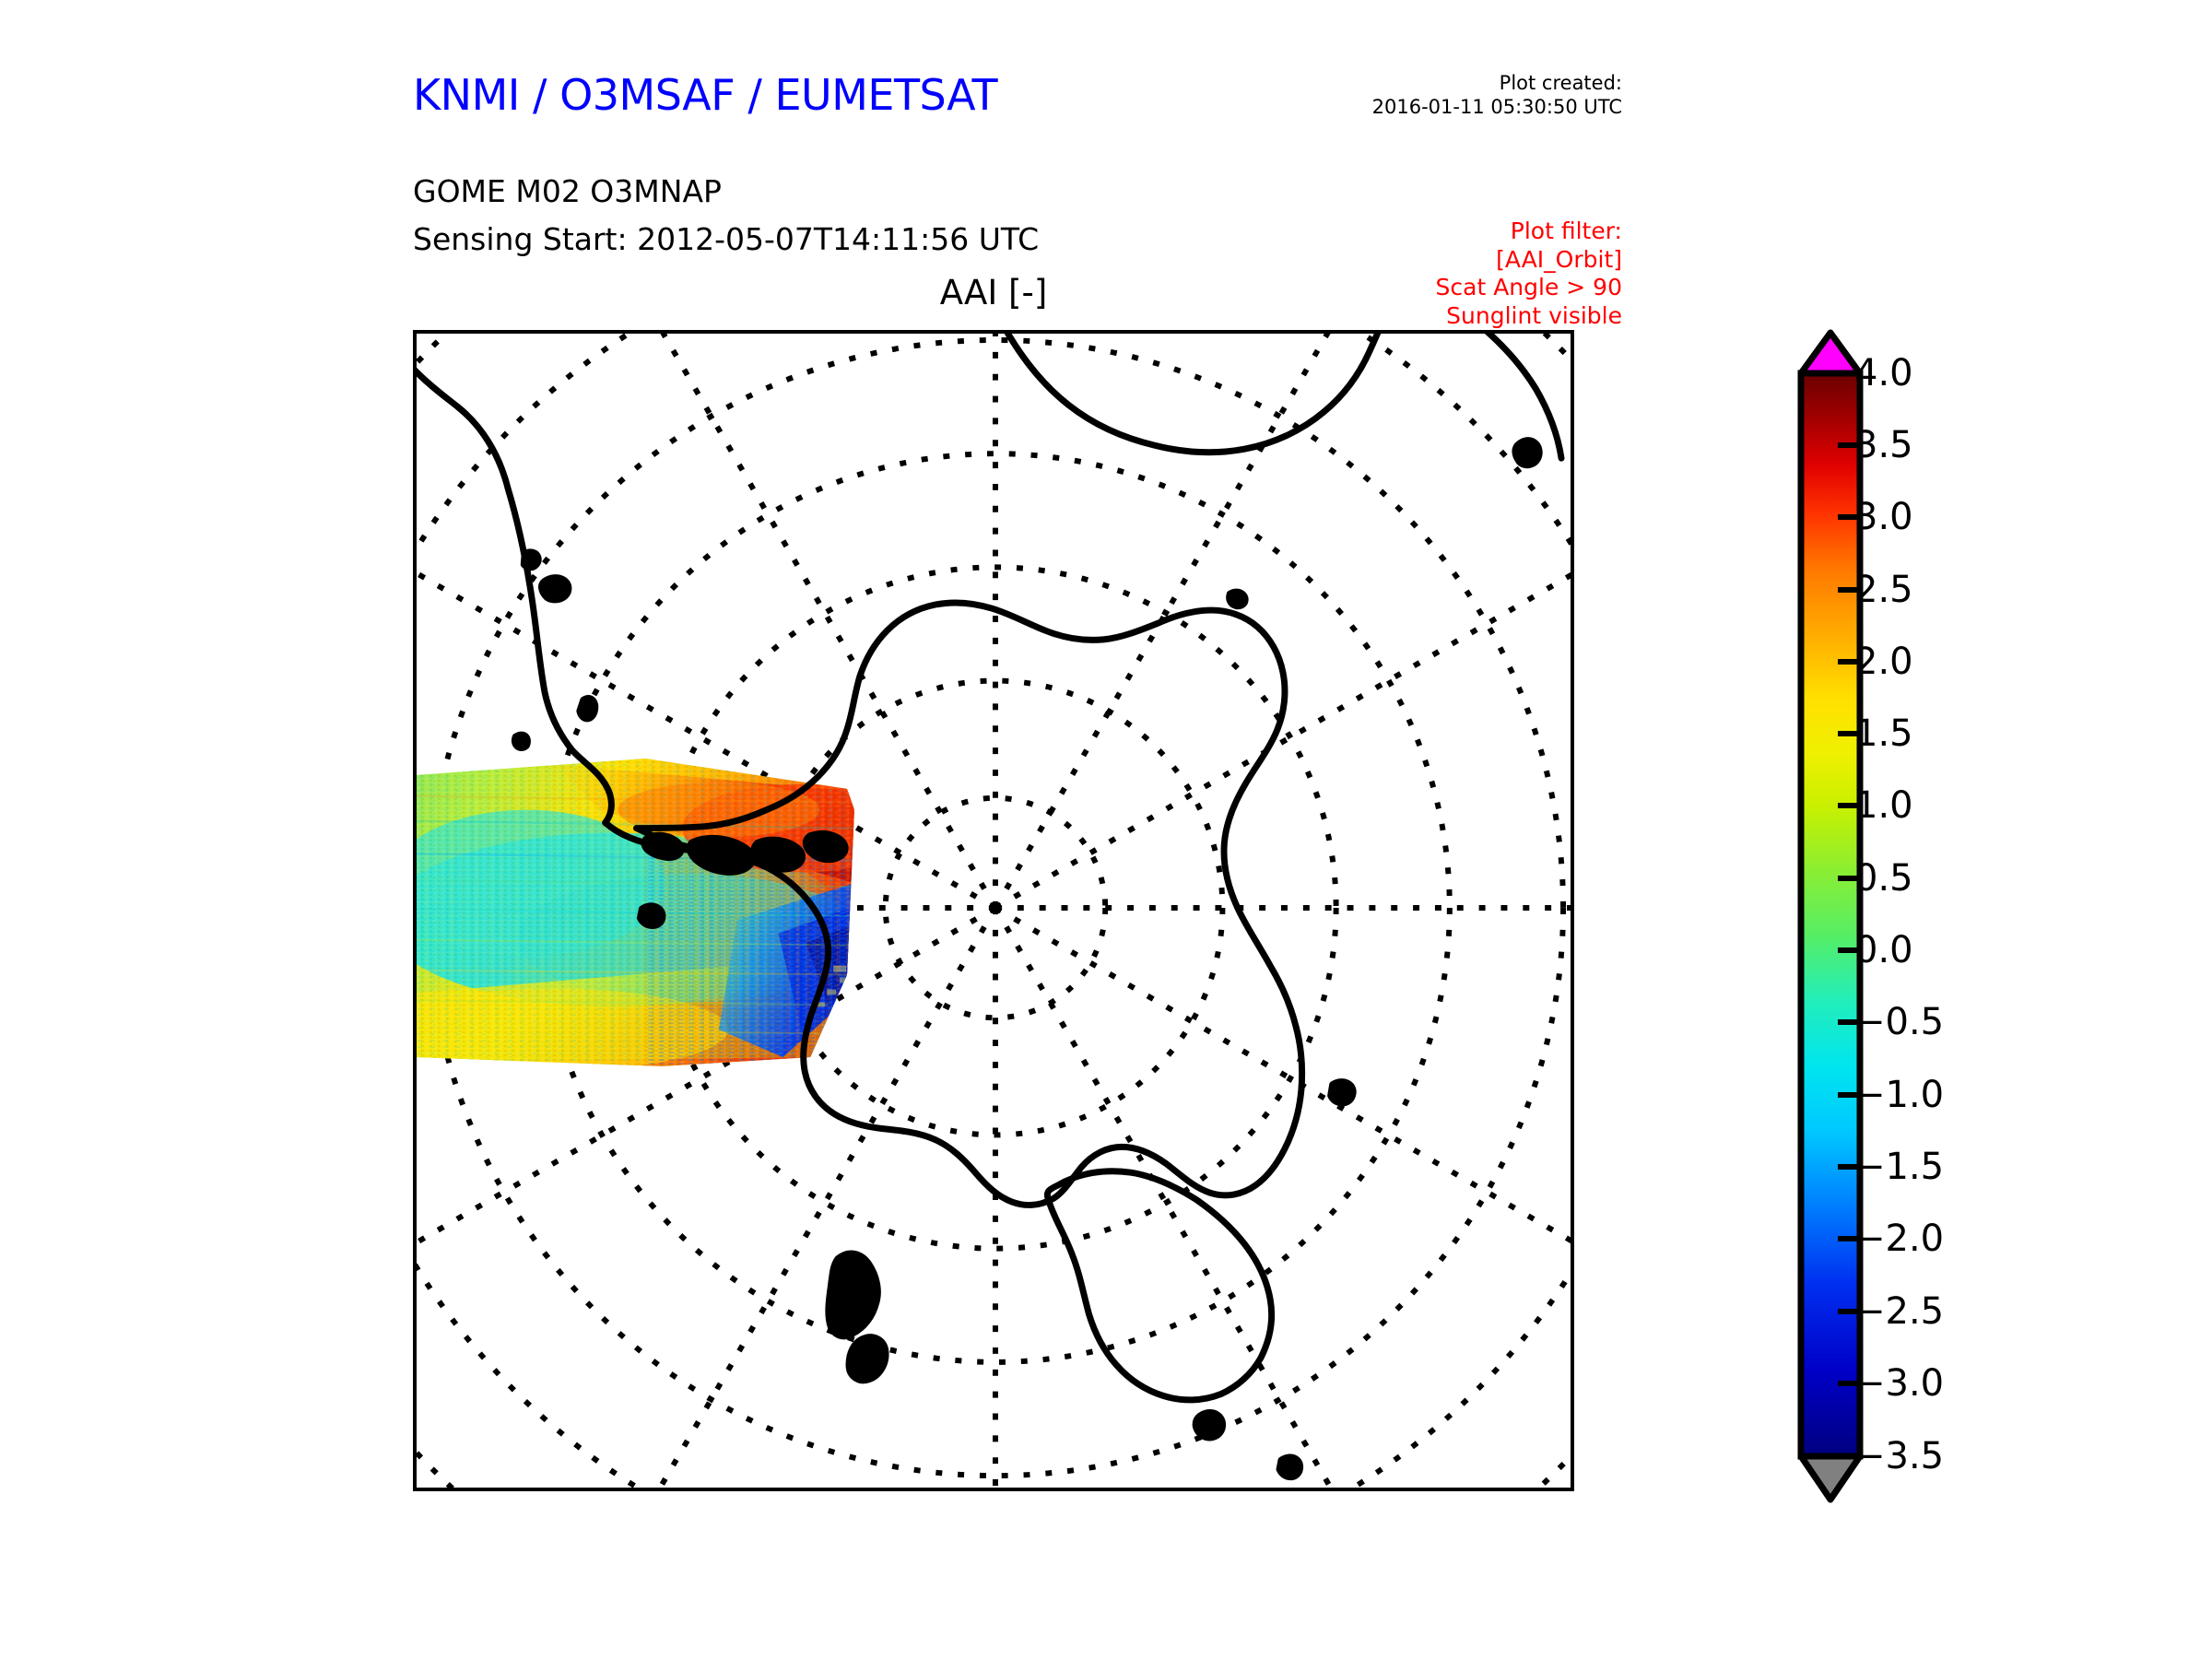  I want to click on colorbar-tick-label: 3.0, so click(1883, 517).